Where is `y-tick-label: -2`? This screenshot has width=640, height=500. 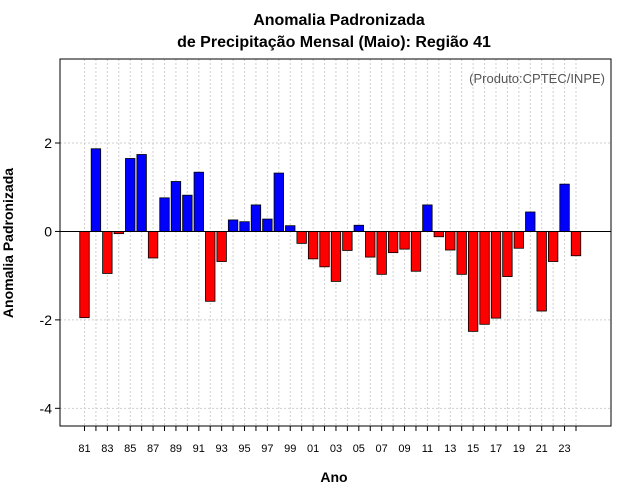 y-tick-label: -2 is located at coordinates (46, 320).